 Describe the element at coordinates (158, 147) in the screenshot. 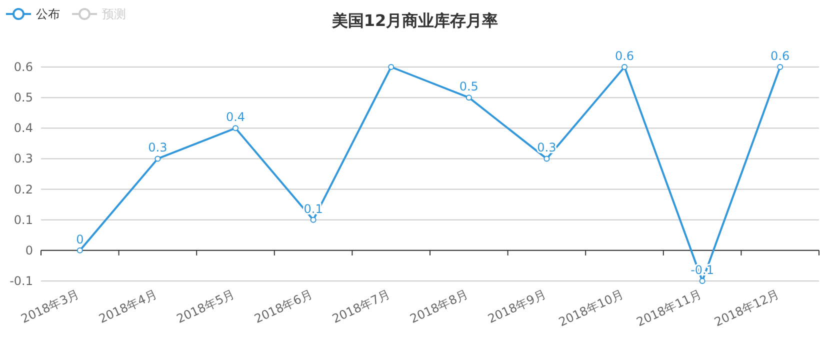

I see `data-label: 0.3` at that location.